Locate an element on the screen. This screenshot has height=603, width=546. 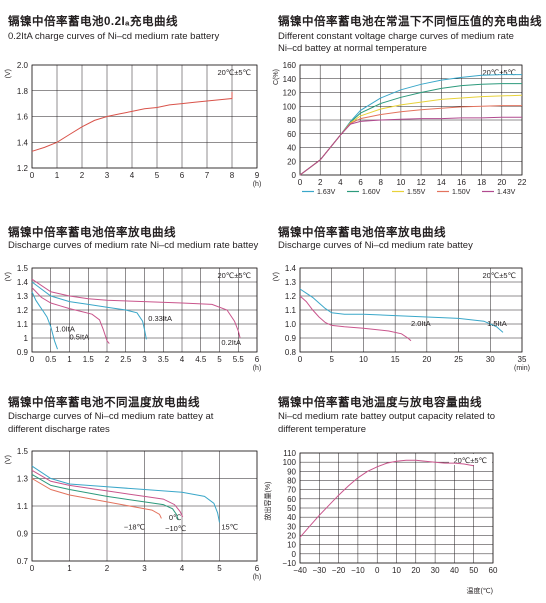
series-line-−10℃ is located at coordinates (105, 496).